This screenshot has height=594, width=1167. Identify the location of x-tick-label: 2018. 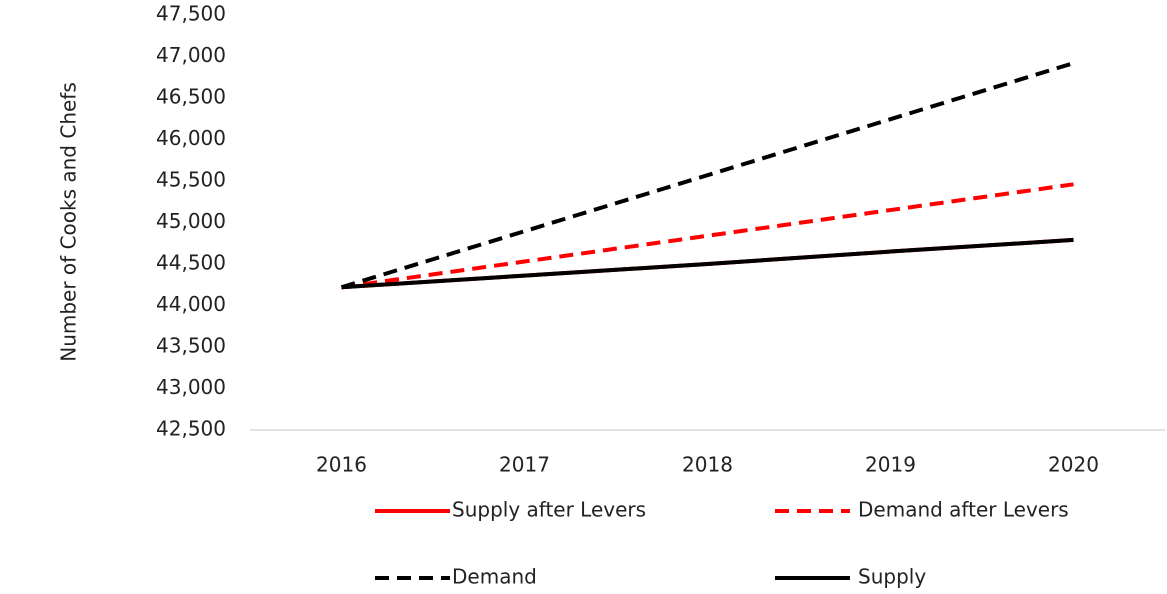
(707, 465).